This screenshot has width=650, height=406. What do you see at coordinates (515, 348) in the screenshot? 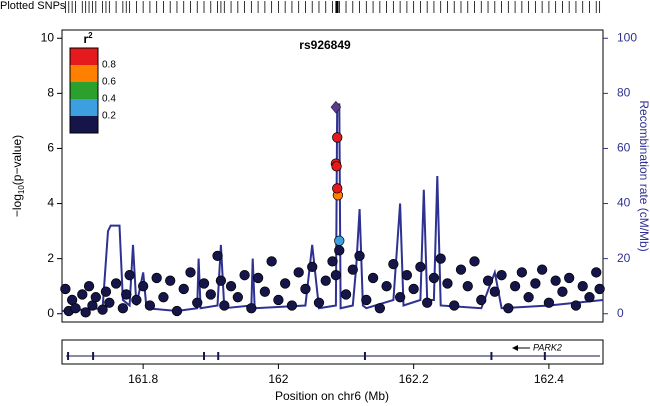
I see `gene-arrowhead` at bounding box center [515, 348].